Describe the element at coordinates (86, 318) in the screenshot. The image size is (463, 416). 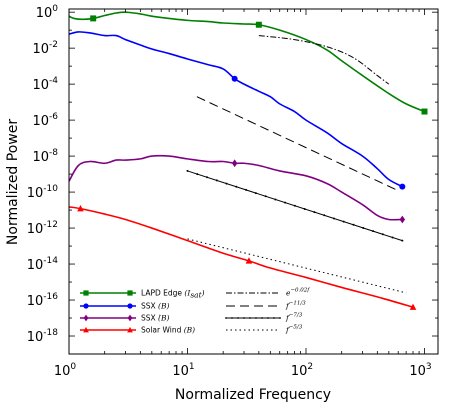
I see `legend-marker-2-a` at that location.